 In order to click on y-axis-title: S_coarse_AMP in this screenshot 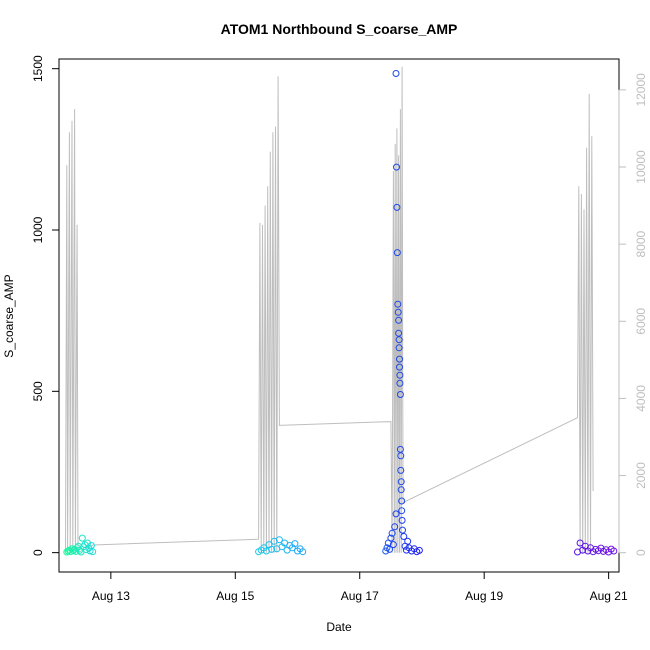, I will do `click(9, 315)`.